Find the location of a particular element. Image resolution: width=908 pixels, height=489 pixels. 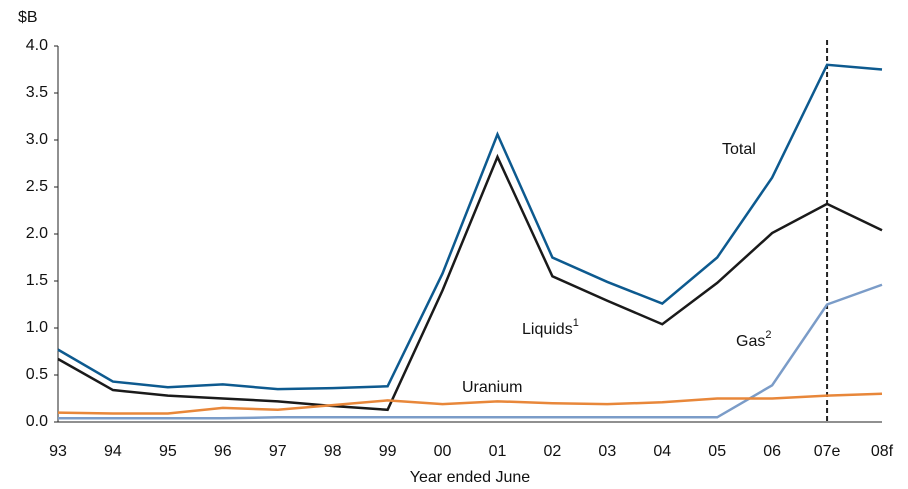

x-tick-label: 00 is located at coordinates (443, 451).